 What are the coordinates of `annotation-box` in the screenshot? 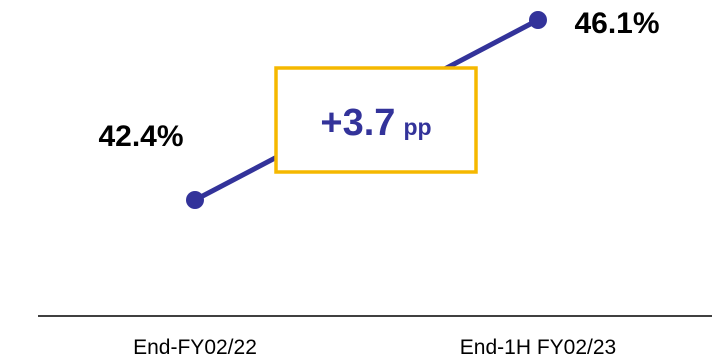 It's located at (376, 120).